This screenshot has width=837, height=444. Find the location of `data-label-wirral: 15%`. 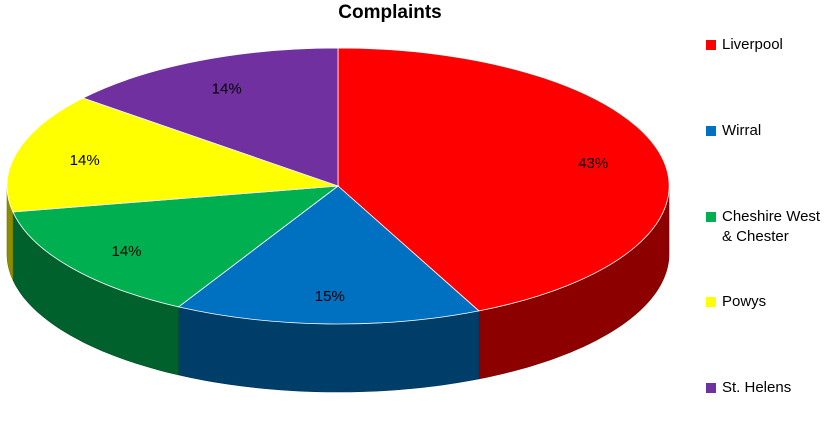

data-label-wirral: 15% is located at coordinates (330, 296).